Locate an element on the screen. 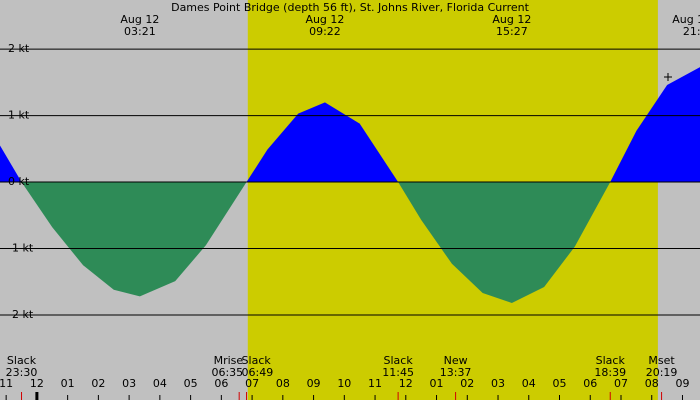 Image resolution: width=700 pixels, height=400 pixels. event-label: Mset is located at coordinates (661, 360).